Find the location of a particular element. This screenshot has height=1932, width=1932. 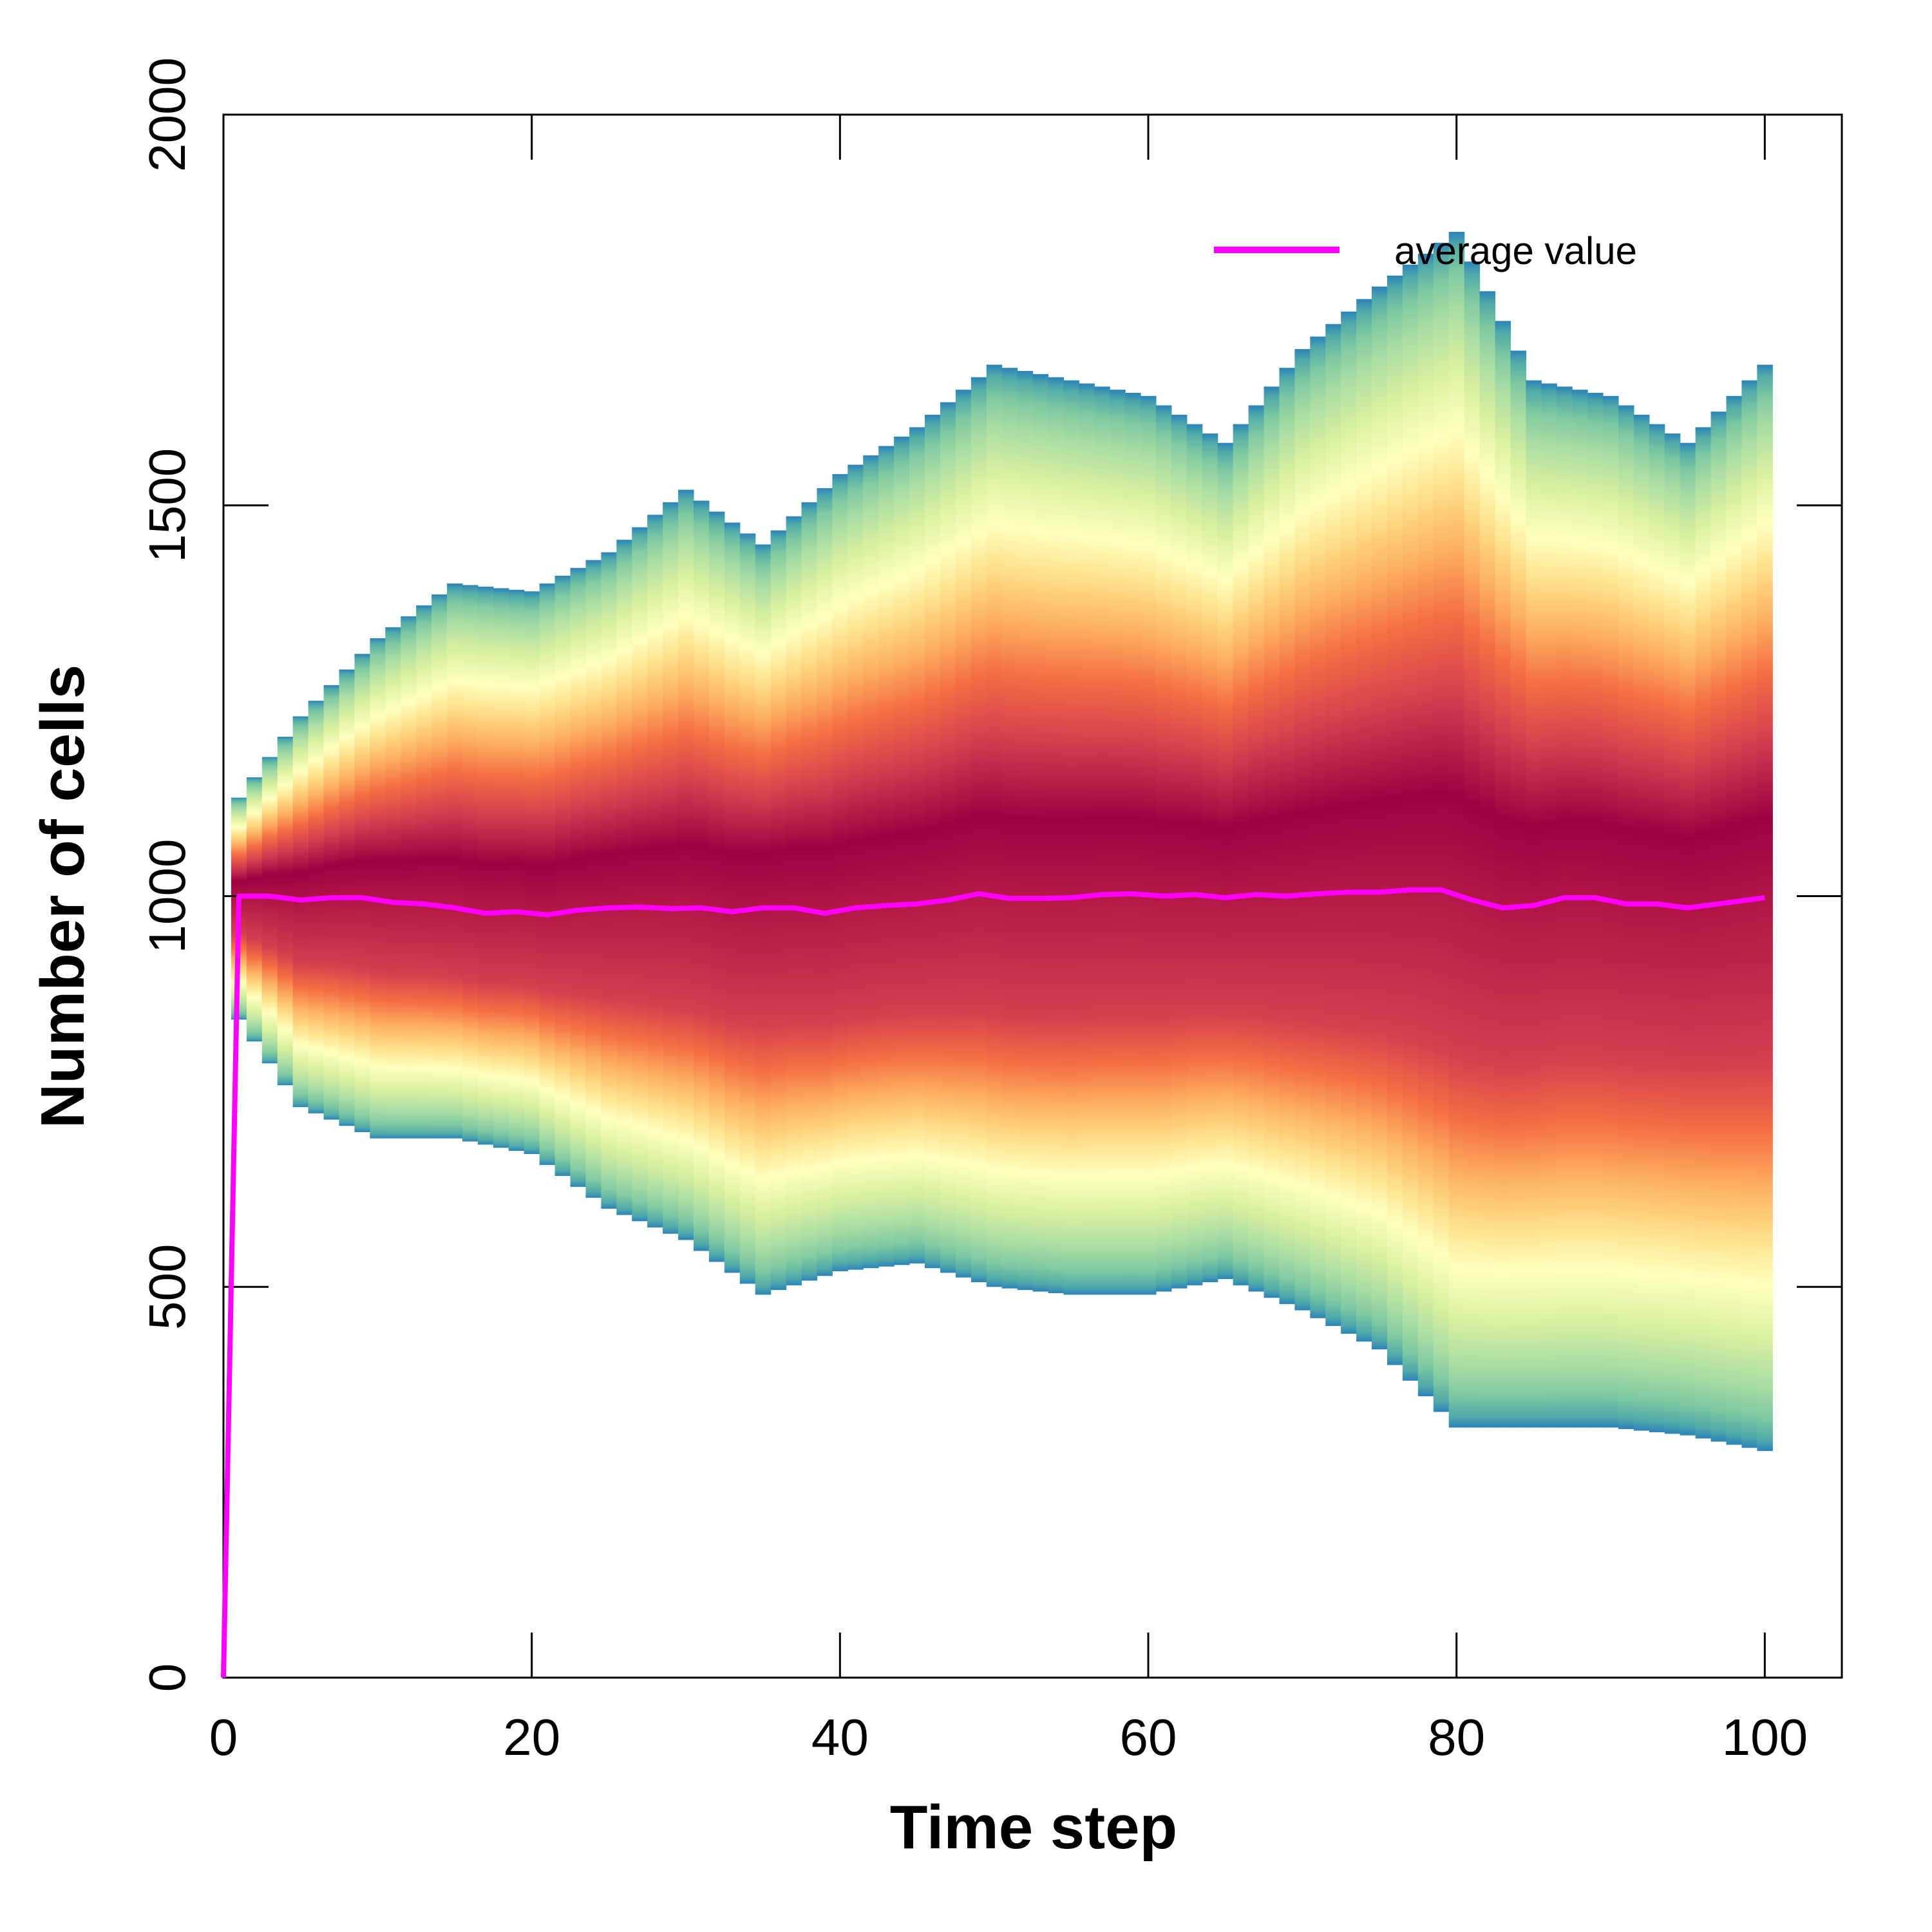

x-tick-label: 40 is located at coordinates (840, 1737).